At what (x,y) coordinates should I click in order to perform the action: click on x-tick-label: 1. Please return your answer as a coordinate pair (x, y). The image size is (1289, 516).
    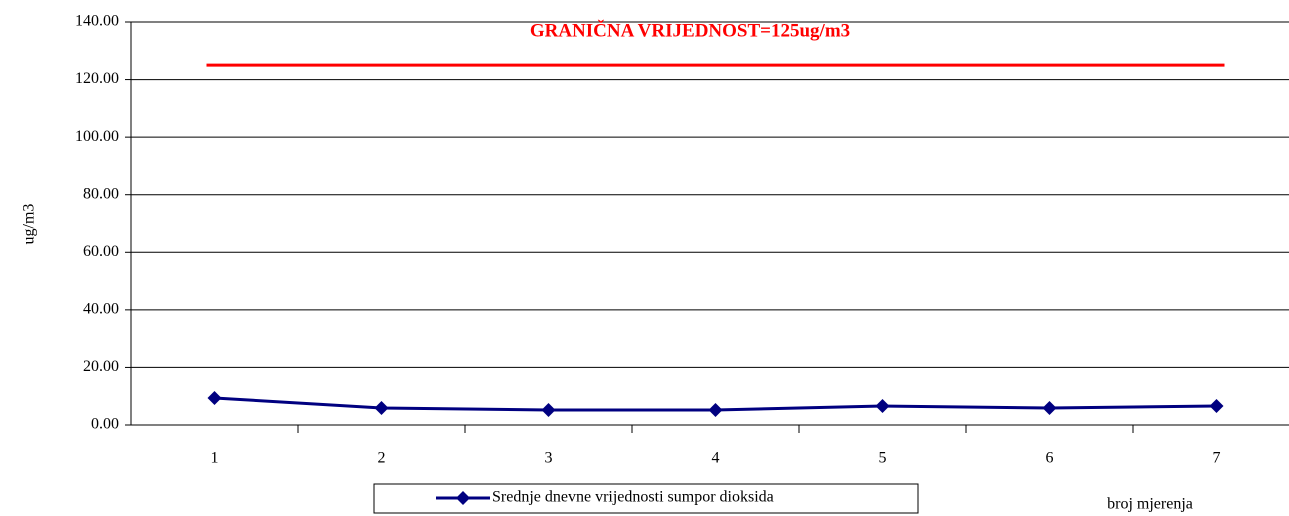
    Looking at the image, I should click on (215, 458).